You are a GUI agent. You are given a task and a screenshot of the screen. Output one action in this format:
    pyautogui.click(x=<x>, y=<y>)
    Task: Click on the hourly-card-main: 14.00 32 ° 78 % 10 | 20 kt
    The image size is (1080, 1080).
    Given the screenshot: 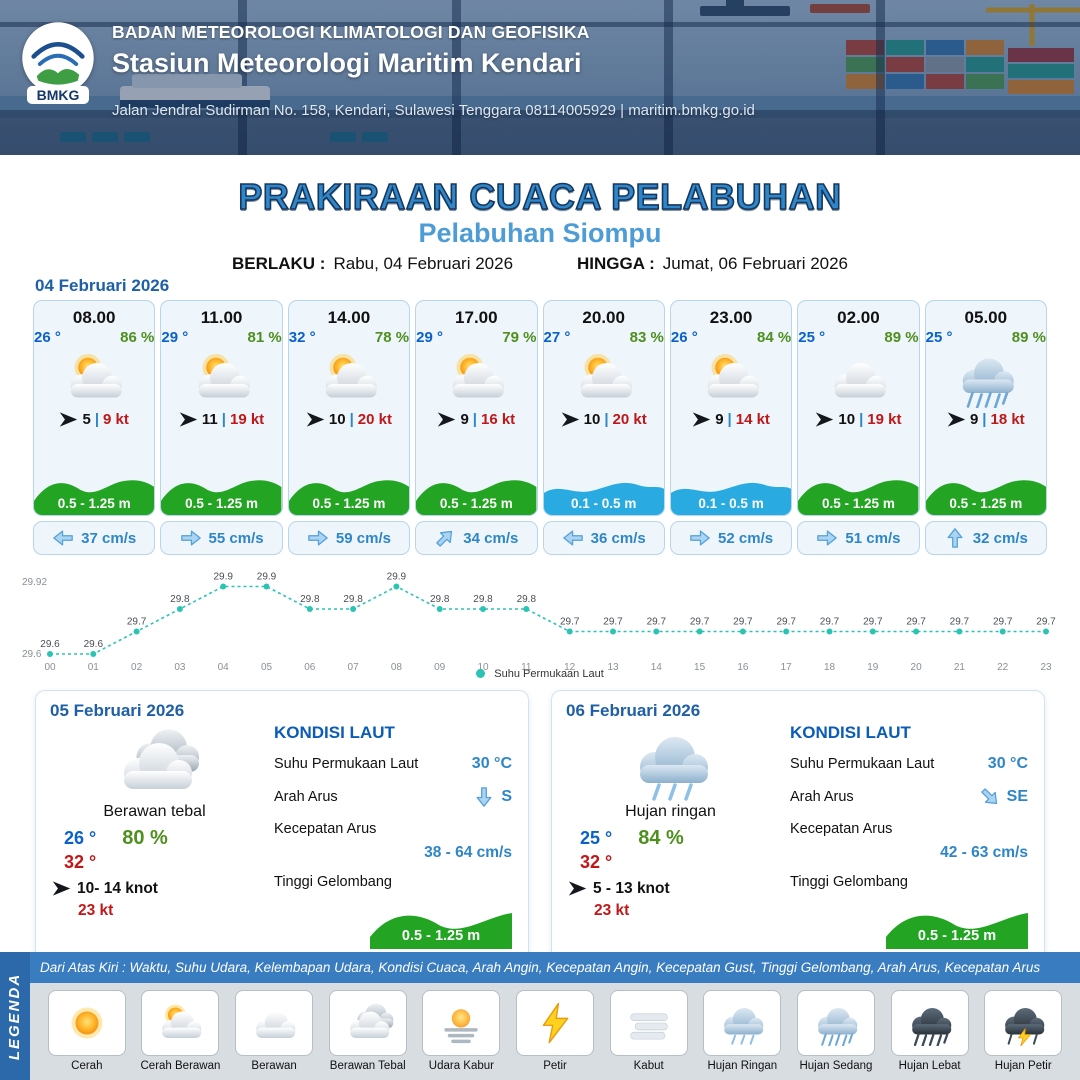 What is the action you would take?
    pyautogui.click(x=349, y=408)
    